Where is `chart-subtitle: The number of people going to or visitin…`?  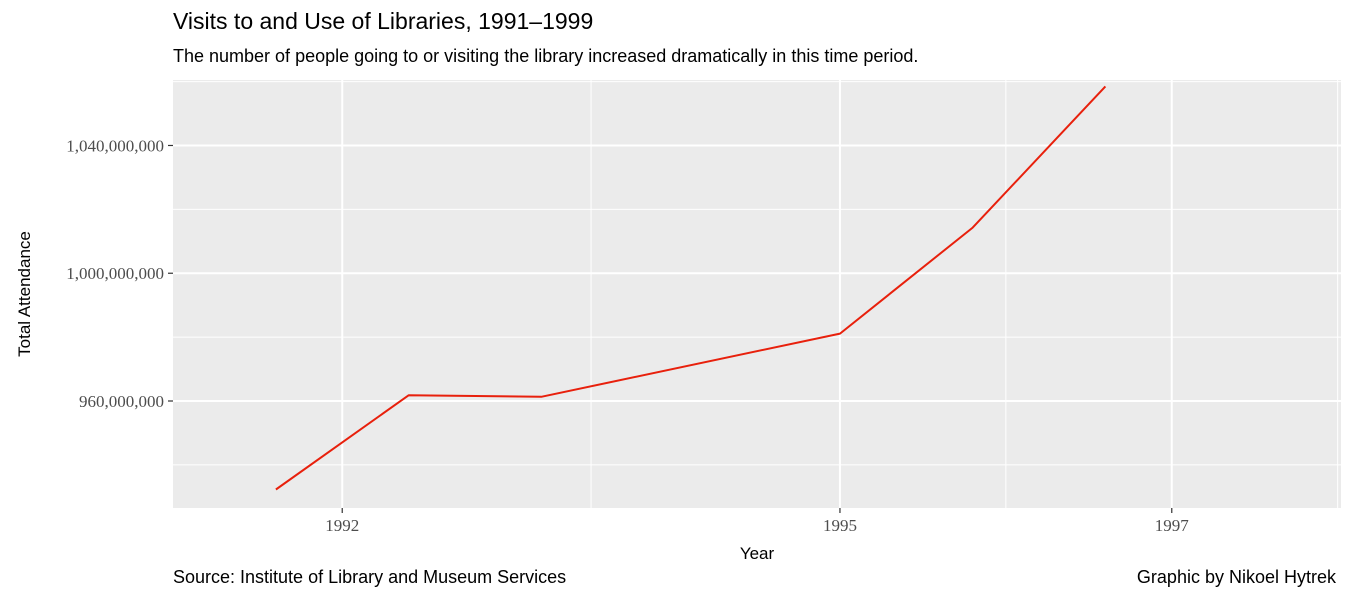 chart-subtitle: The number of people going to or visitin… is located at coordinates (546, 56).